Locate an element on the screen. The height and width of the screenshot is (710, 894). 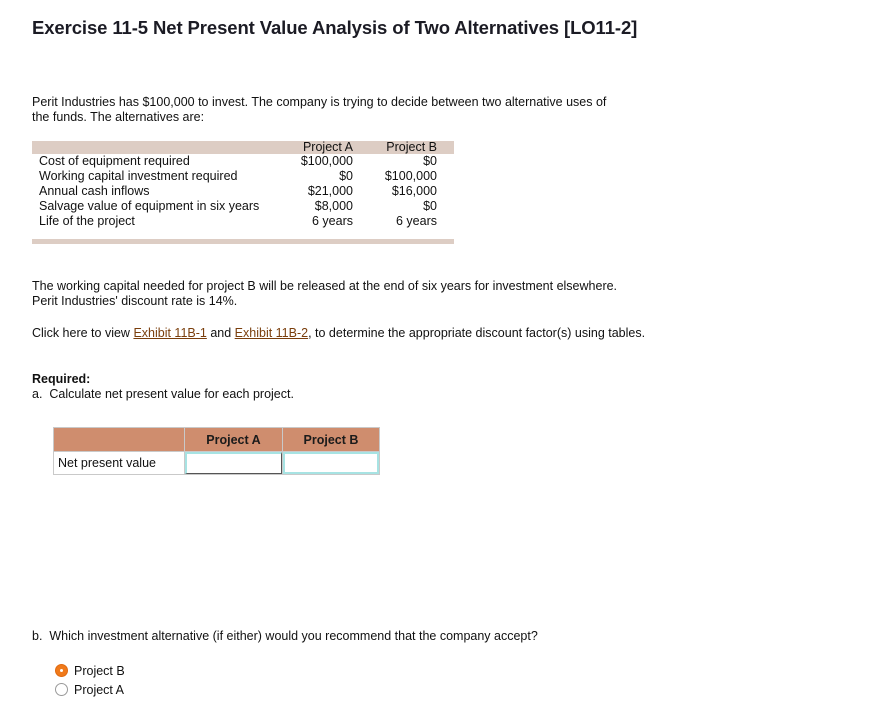
radio-option-project-b: Project B is located at coordinates (90, 670).